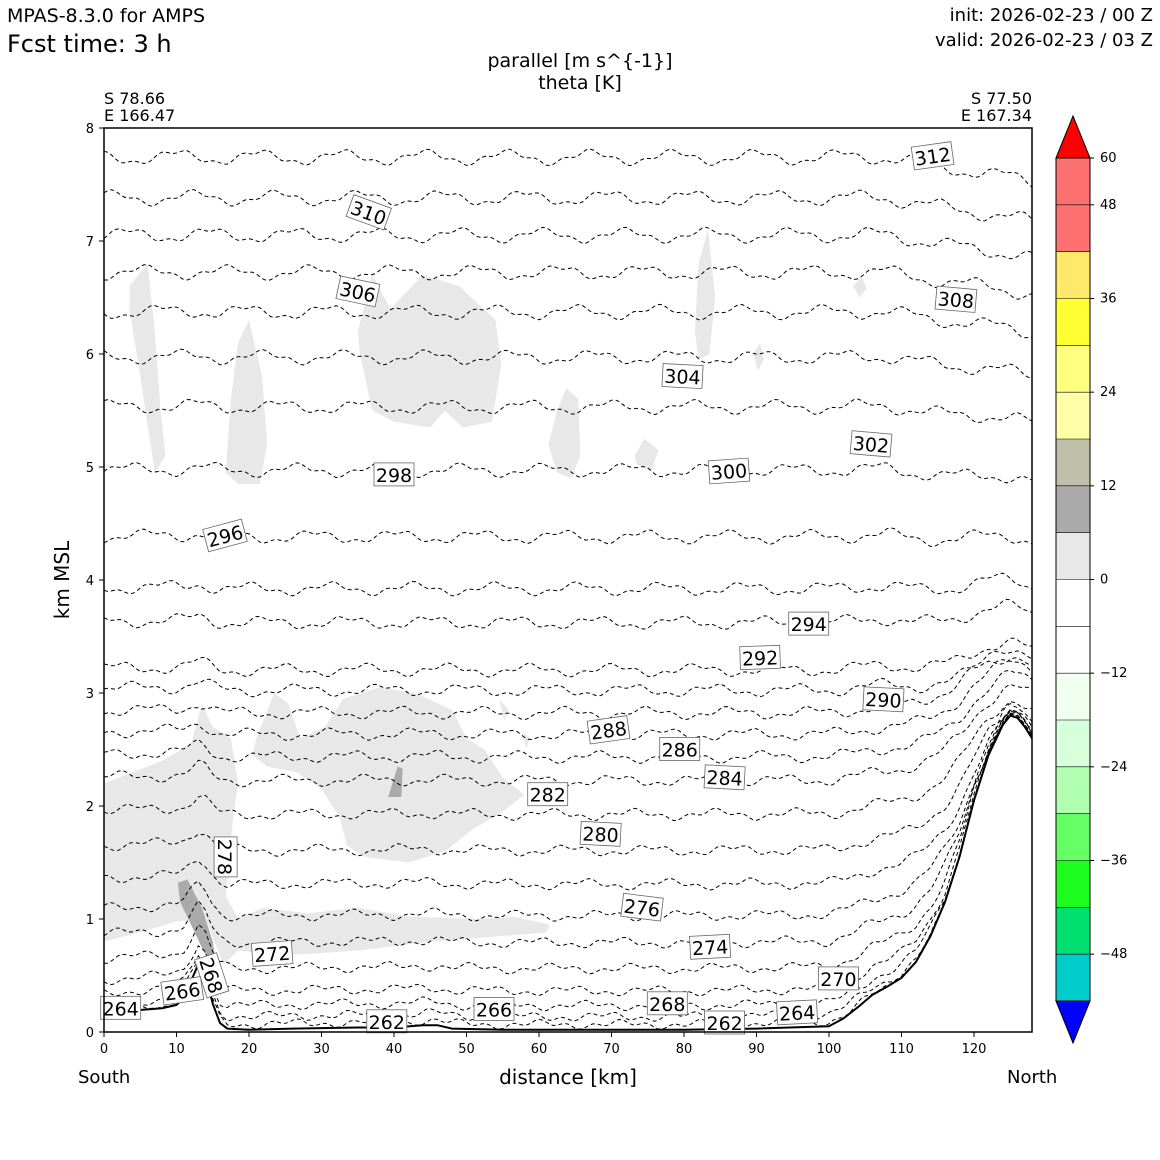 Image resolution: width=1160 pixels, height=1160 pixels. I want to click on south-label: South, so click(104, 1077).